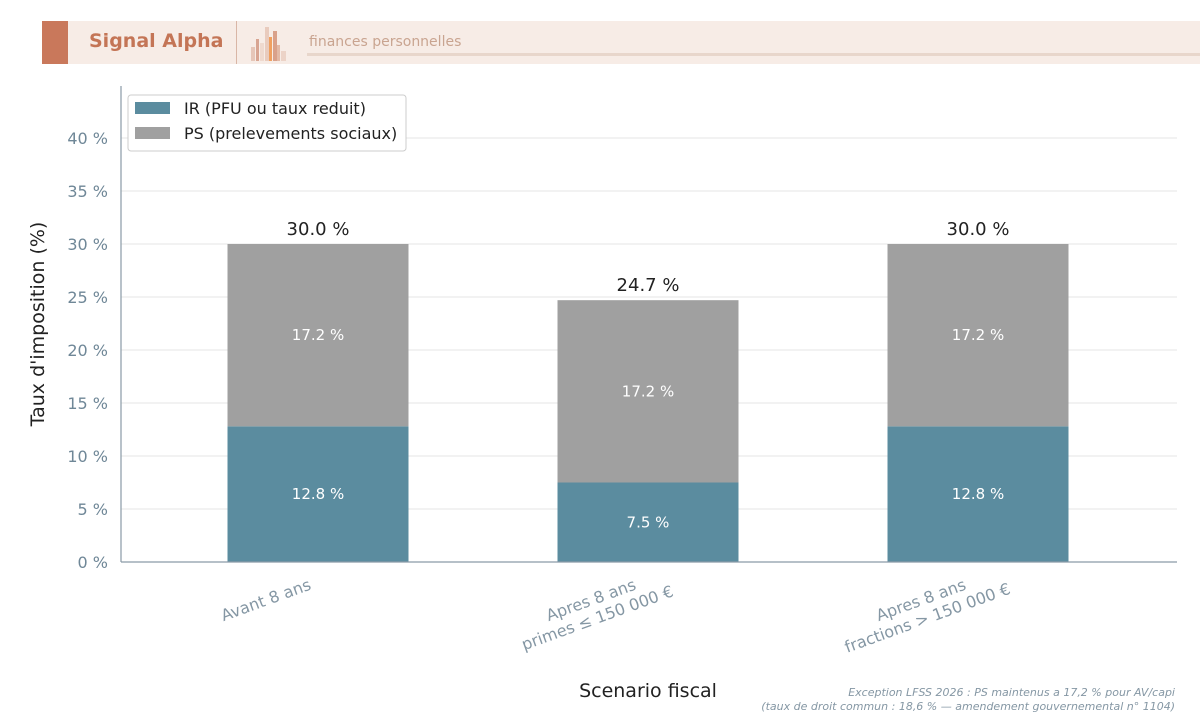 The height and width of the screenshot is (721, 1200). What do you see at coordinates (648, 285) in the screenshot?
I see `bar-total-label: 24.7 %` at bounding box center [648, 285].